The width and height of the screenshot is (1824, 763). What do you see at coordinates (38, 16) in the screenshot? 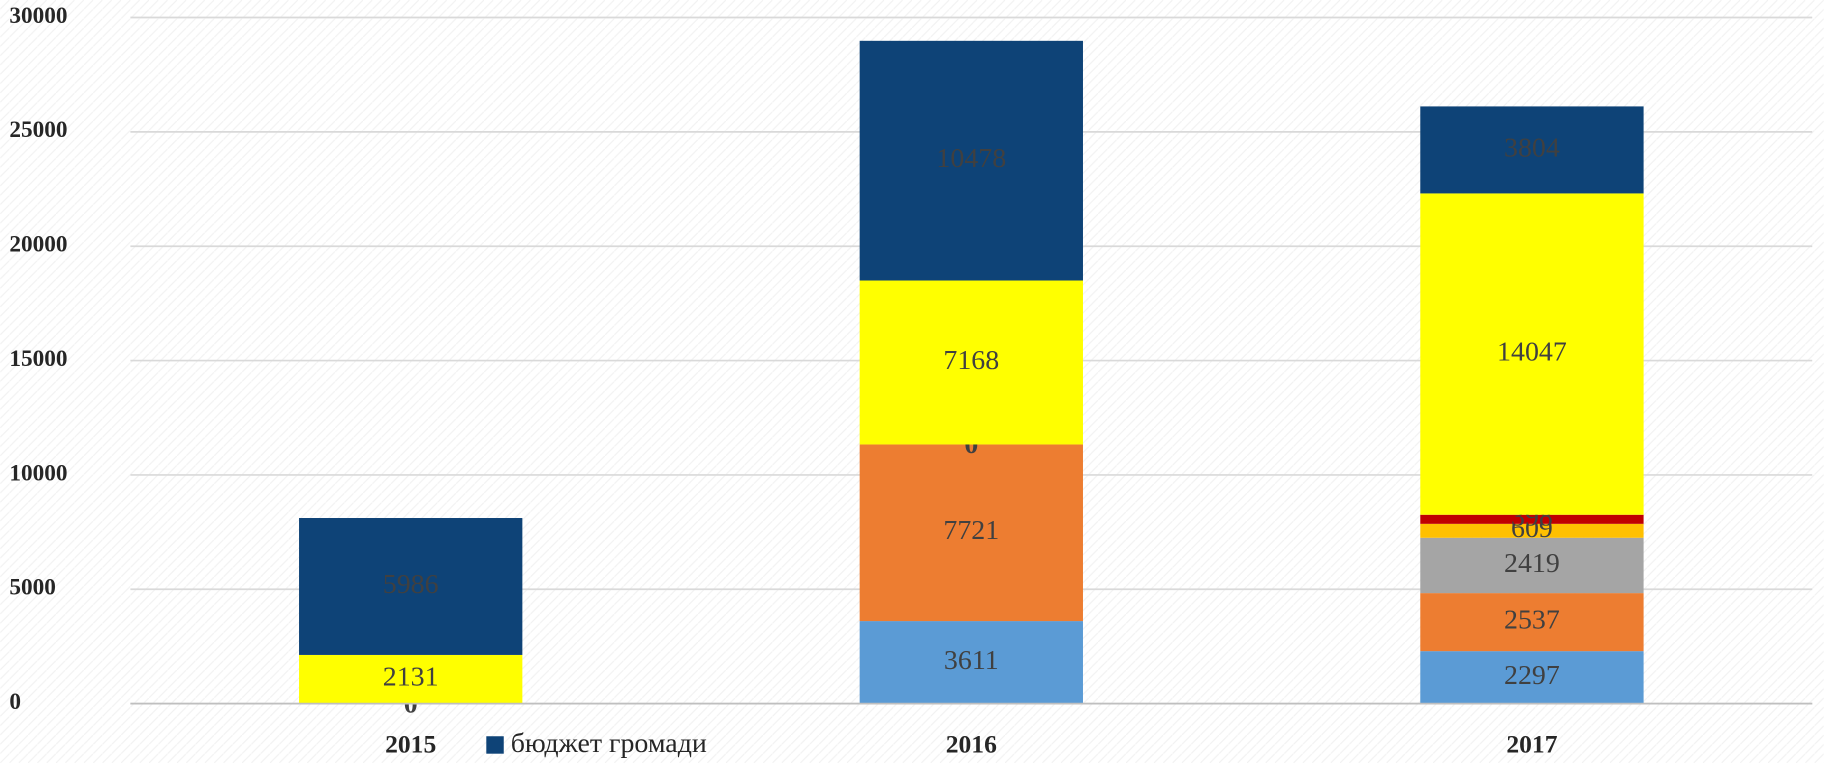
I see `y-tick-label: 30000` at bounding box center [38, 16].